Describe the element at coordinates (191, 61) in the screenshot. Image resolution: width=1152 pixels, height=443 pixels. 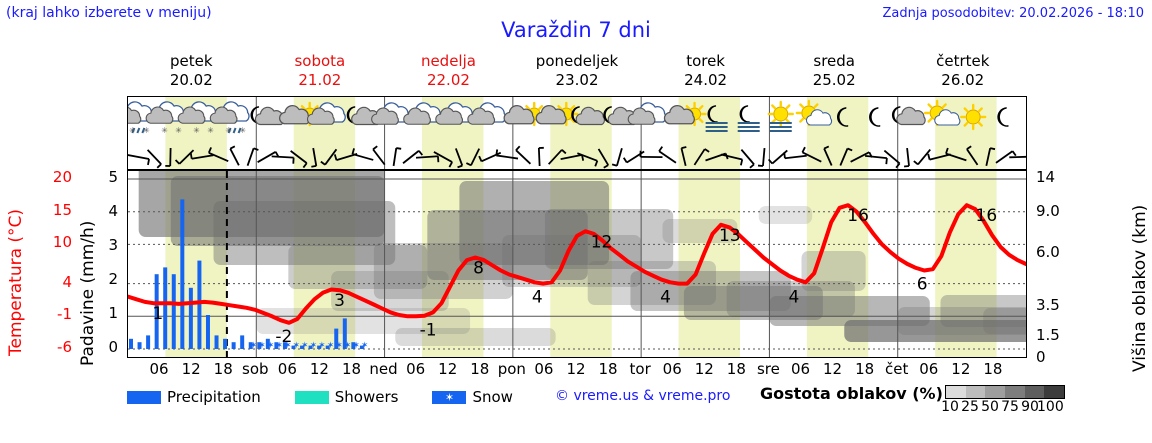
I see `day-name: petek` at that location.